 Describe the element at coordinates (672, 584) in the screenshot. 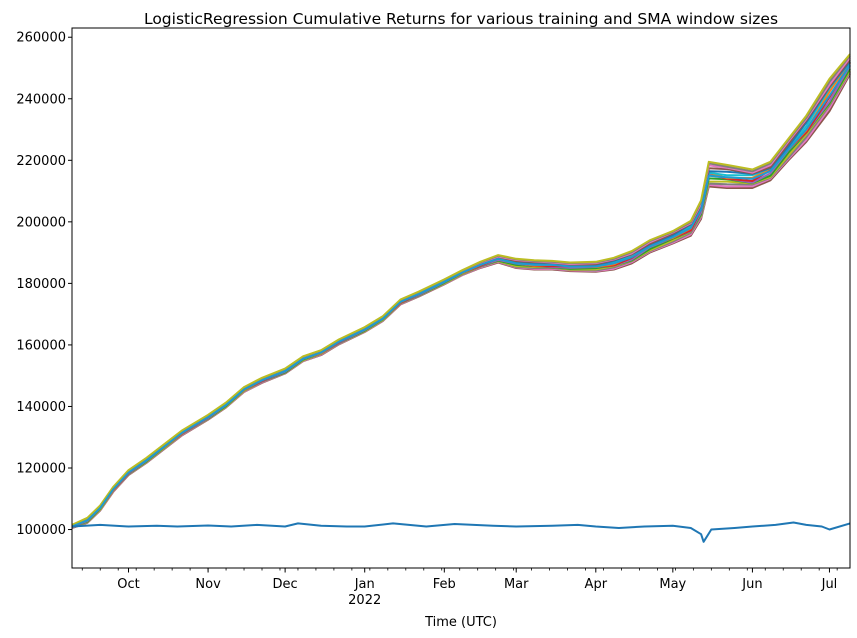

I see `x-tick-label: May` at that location.